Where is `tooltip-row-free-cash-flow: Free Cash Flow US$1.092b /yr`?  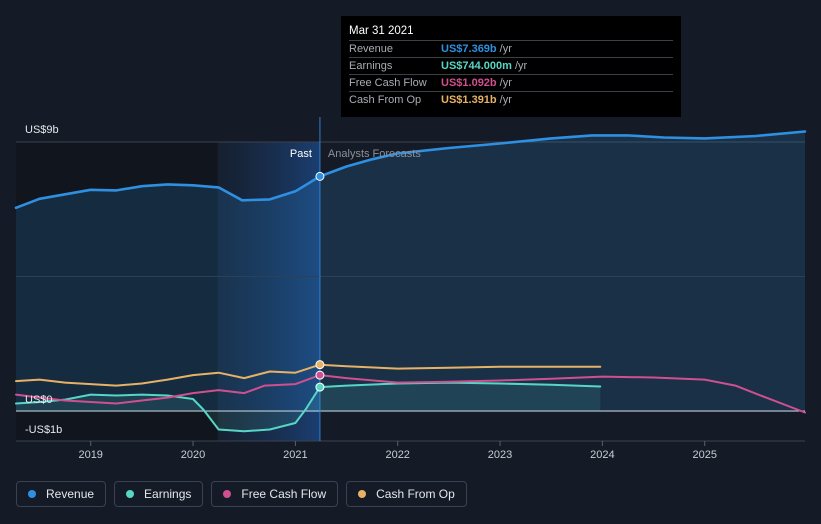
tooltip-row-free-cash-flow: Free Cash Flow US$1.092b /yr is located at coordinates (511, 82).